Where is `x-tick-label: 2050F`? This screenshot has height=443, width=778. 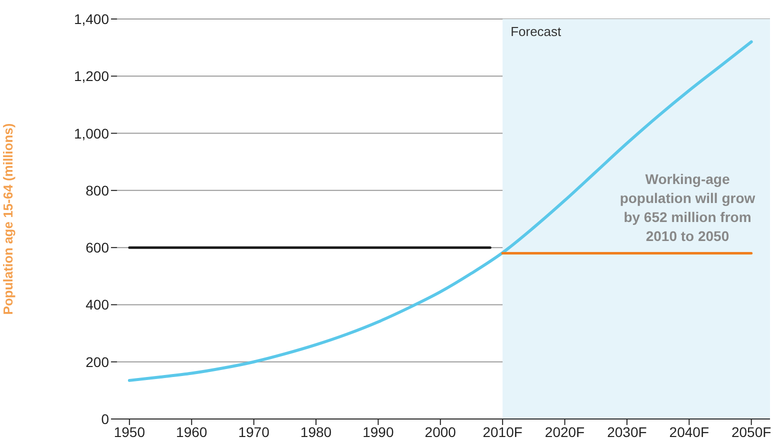
x-tick-label: 2050F is located at coordinates (751, 432).